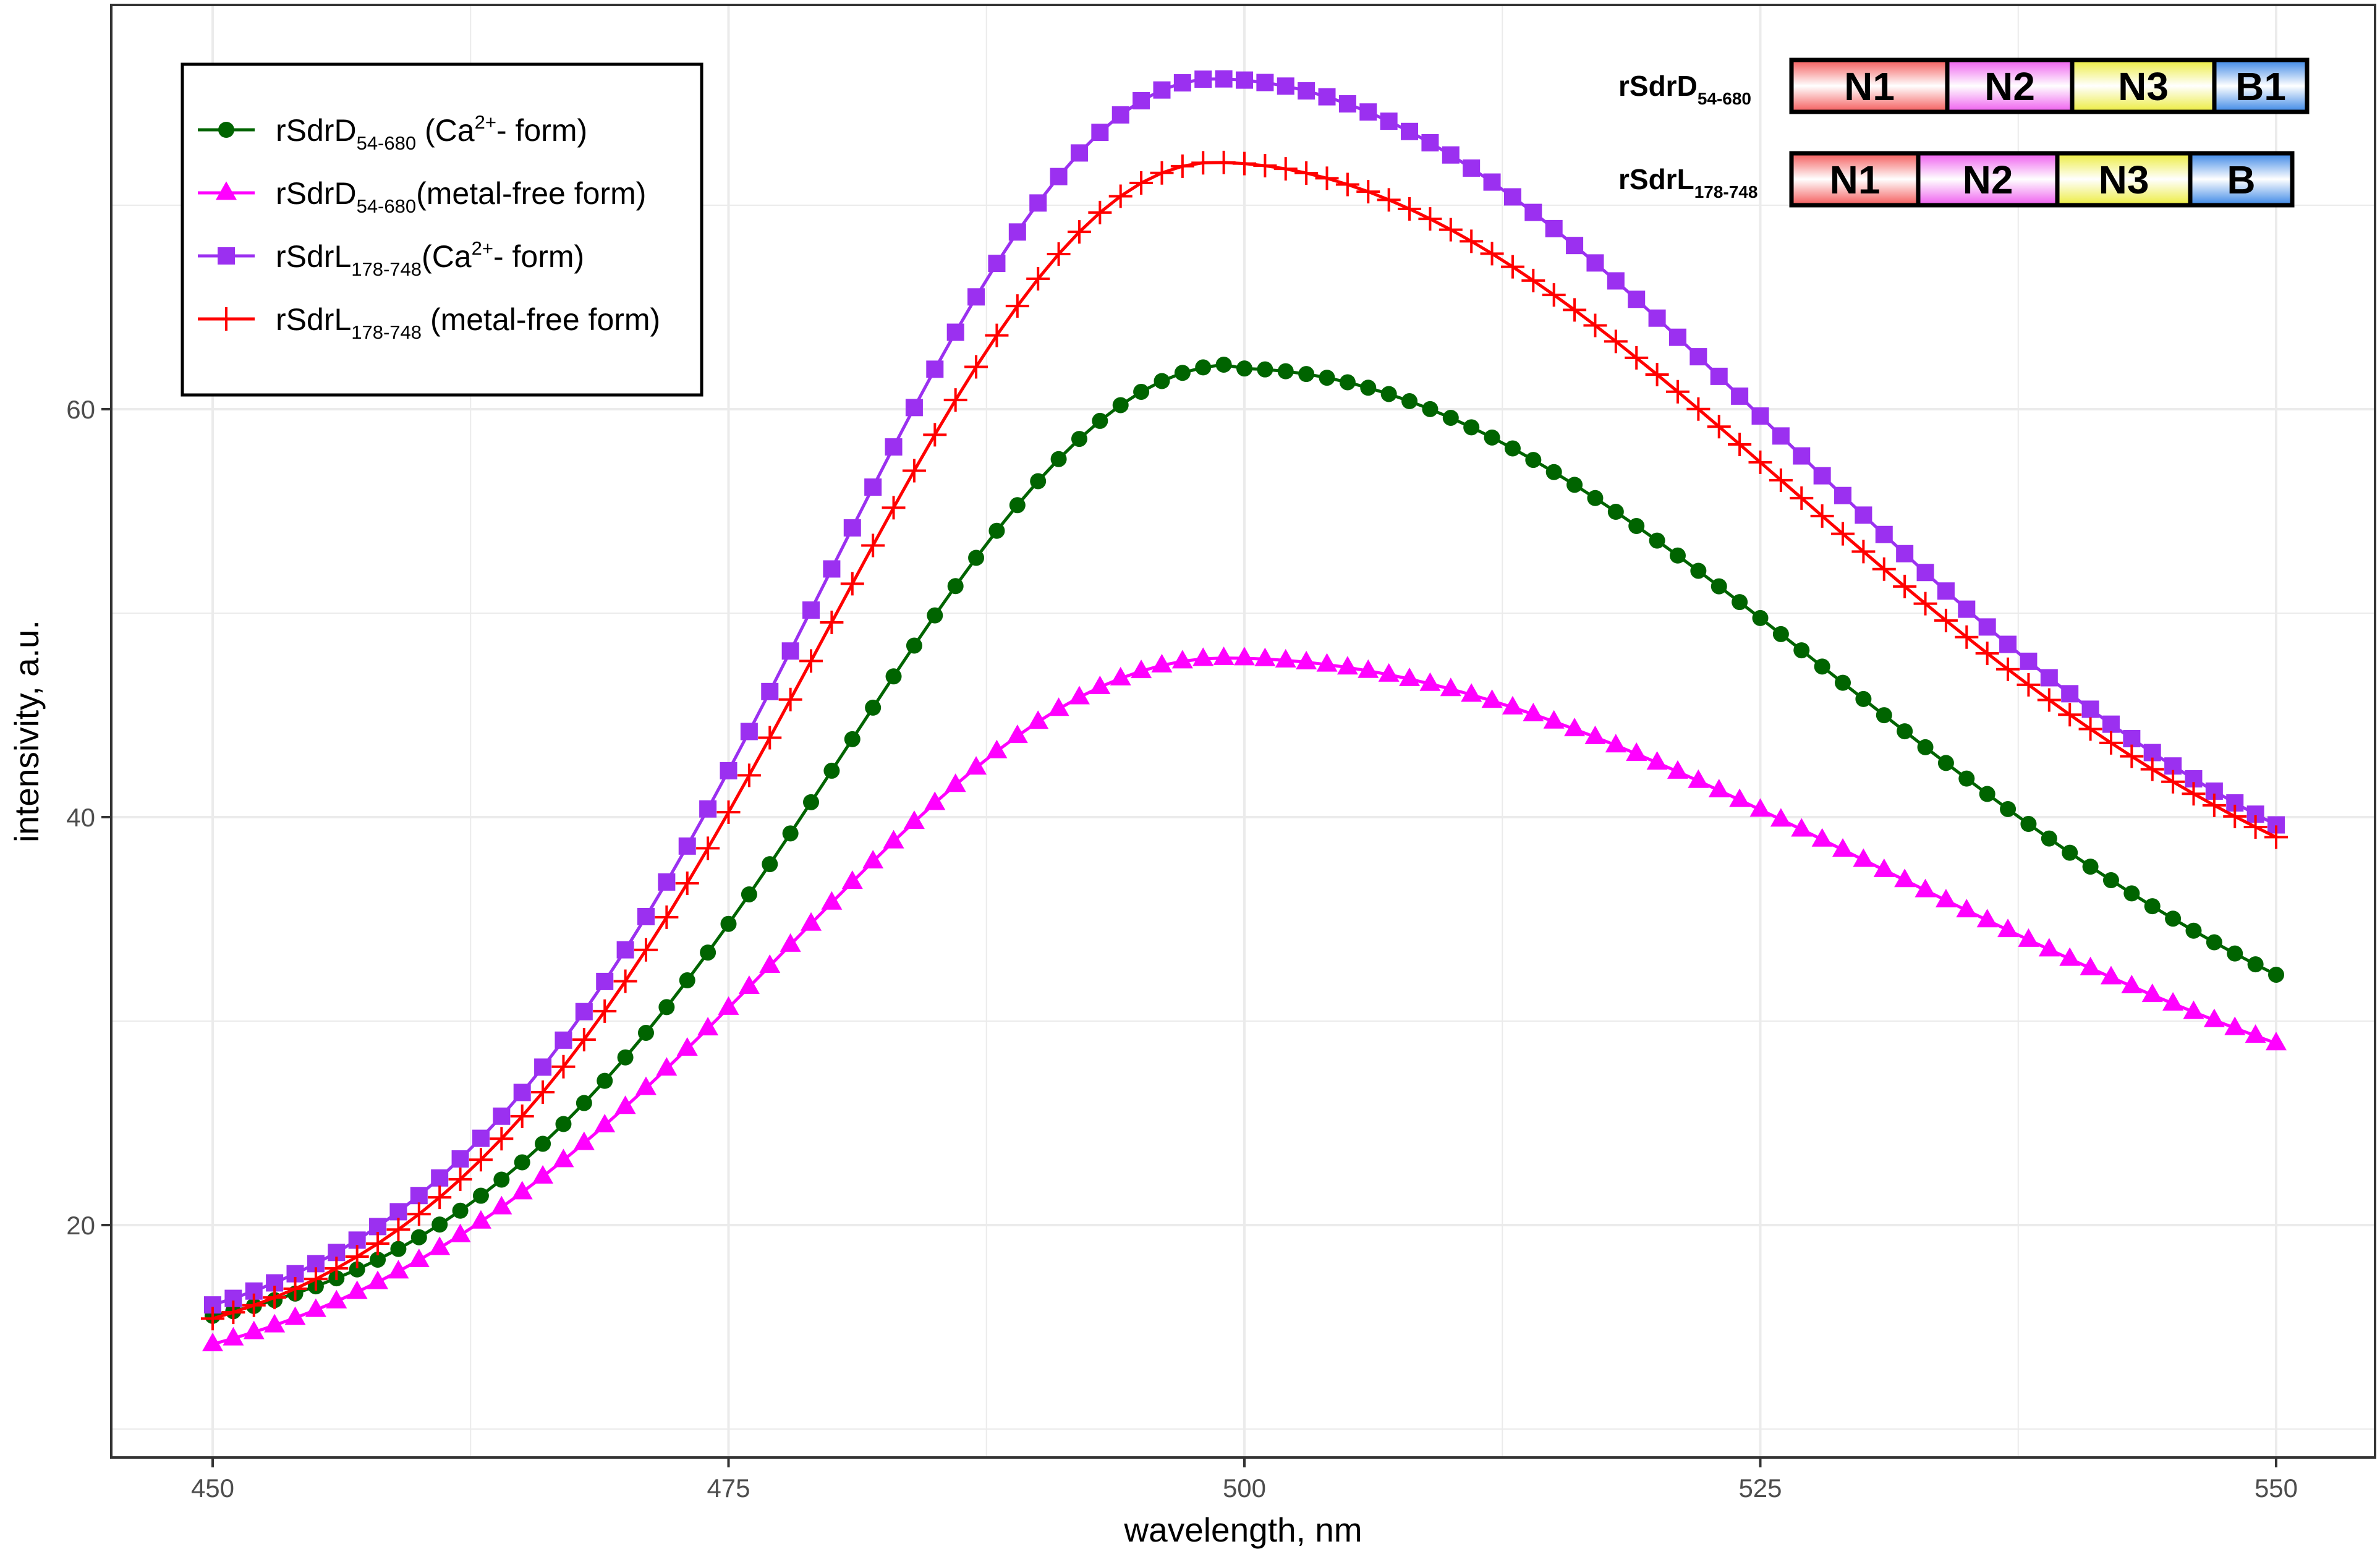 Image resolution: width=2380 pixels, height=1557 pixels. I want to click on legend-label: rSdrL178-748(Ca2+- form), so click(430, 258).